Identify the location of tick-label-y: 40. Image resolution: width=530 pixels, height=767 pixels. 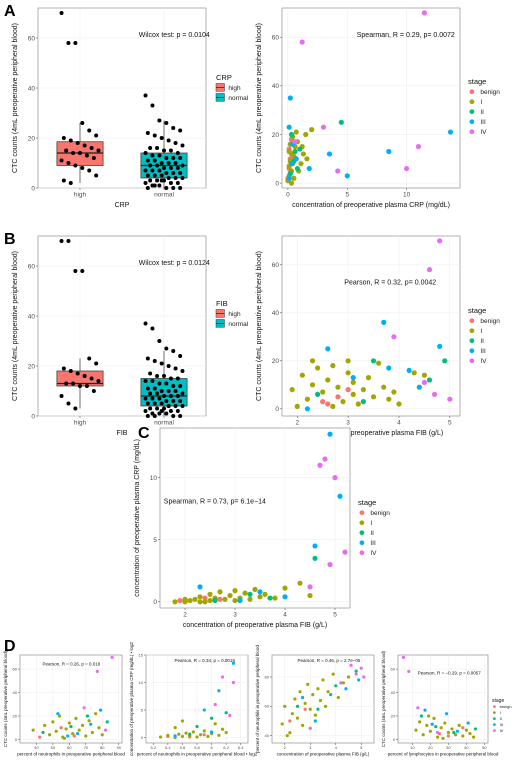
(15, 692).